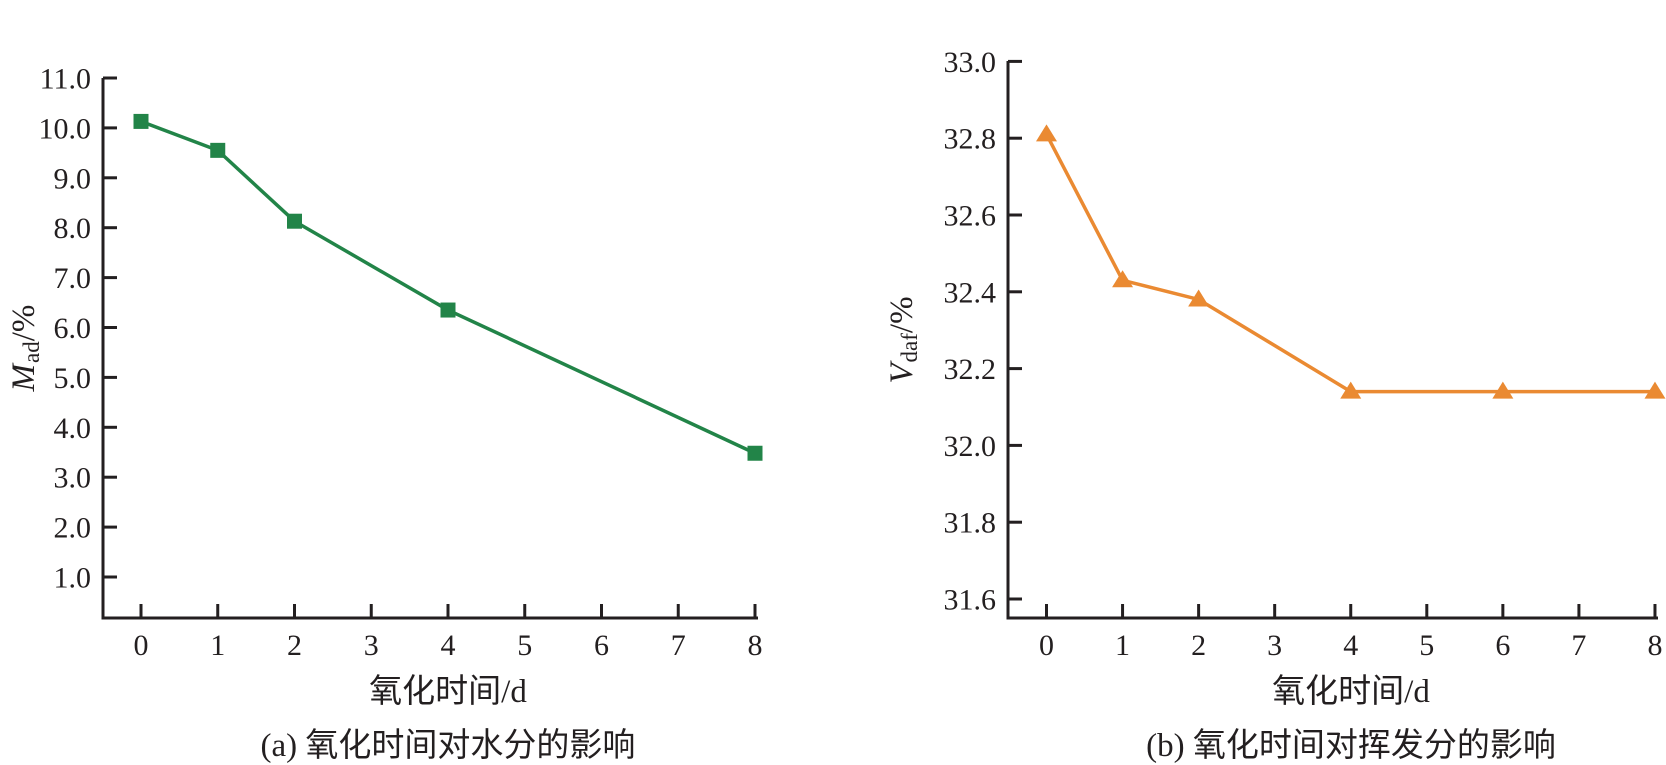 The height and width of the screenshot is (765, 1666). I want to click on x-tick-label-a: 1, so click(217, 645).